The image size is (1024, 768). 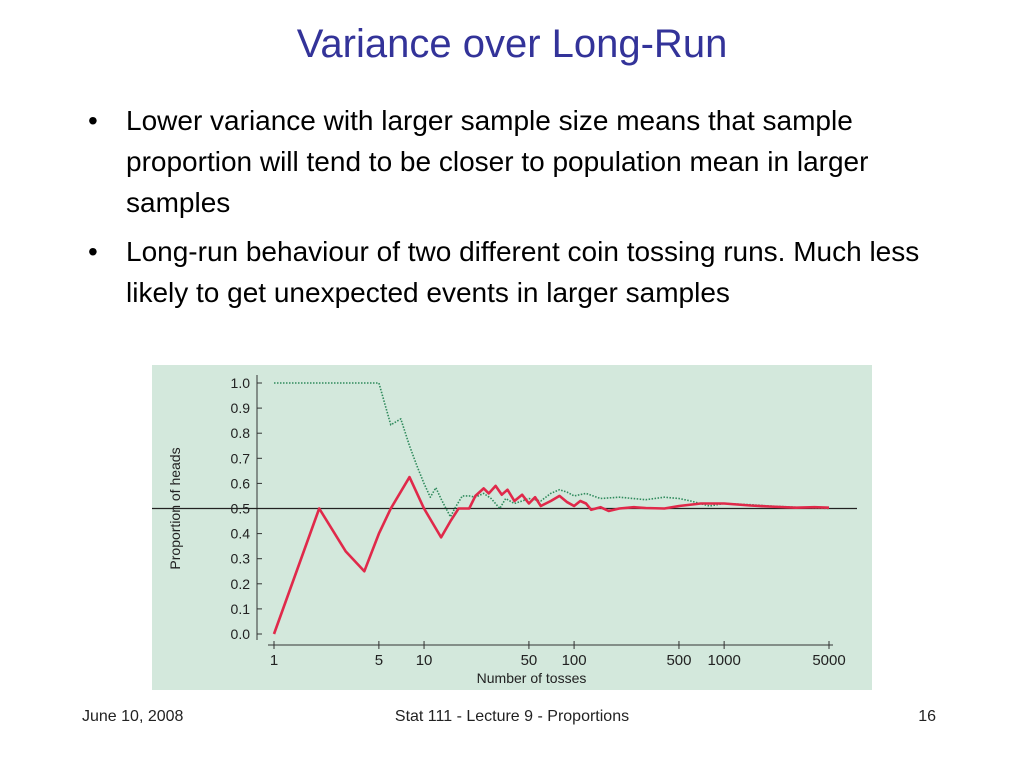 I want to click on x-axis-label: Number of tosses, so click(x=532, y=678).